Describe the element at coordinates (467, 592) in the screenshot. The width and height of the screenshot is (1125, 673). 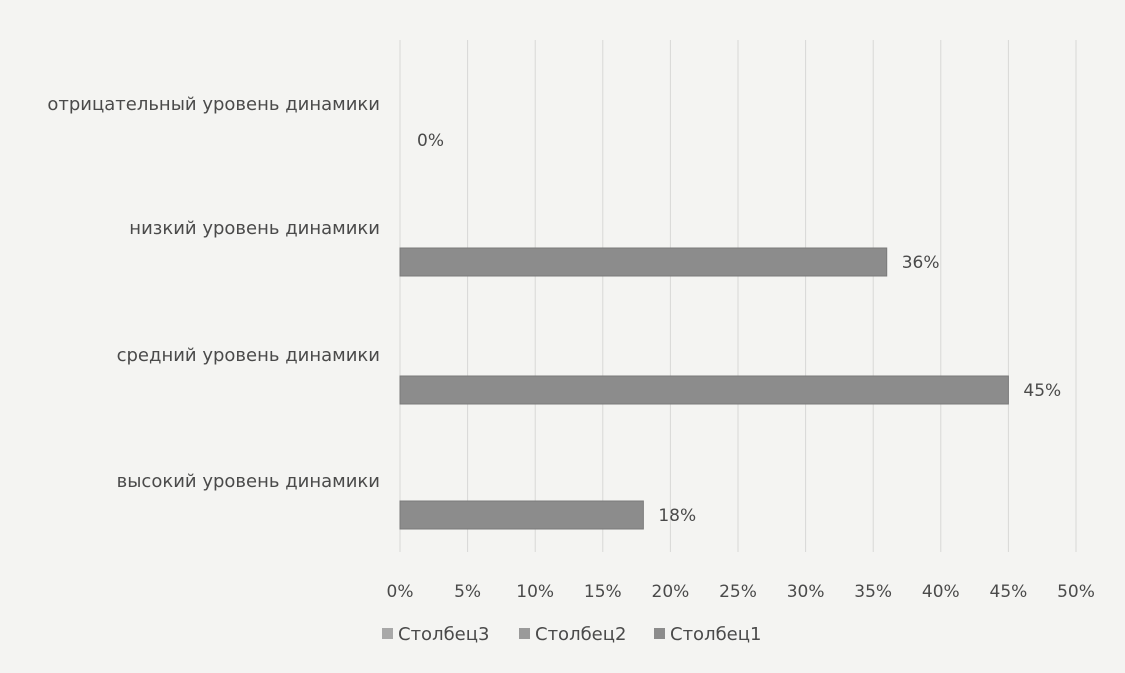
I see `x-tick-label: 5%` at that location.